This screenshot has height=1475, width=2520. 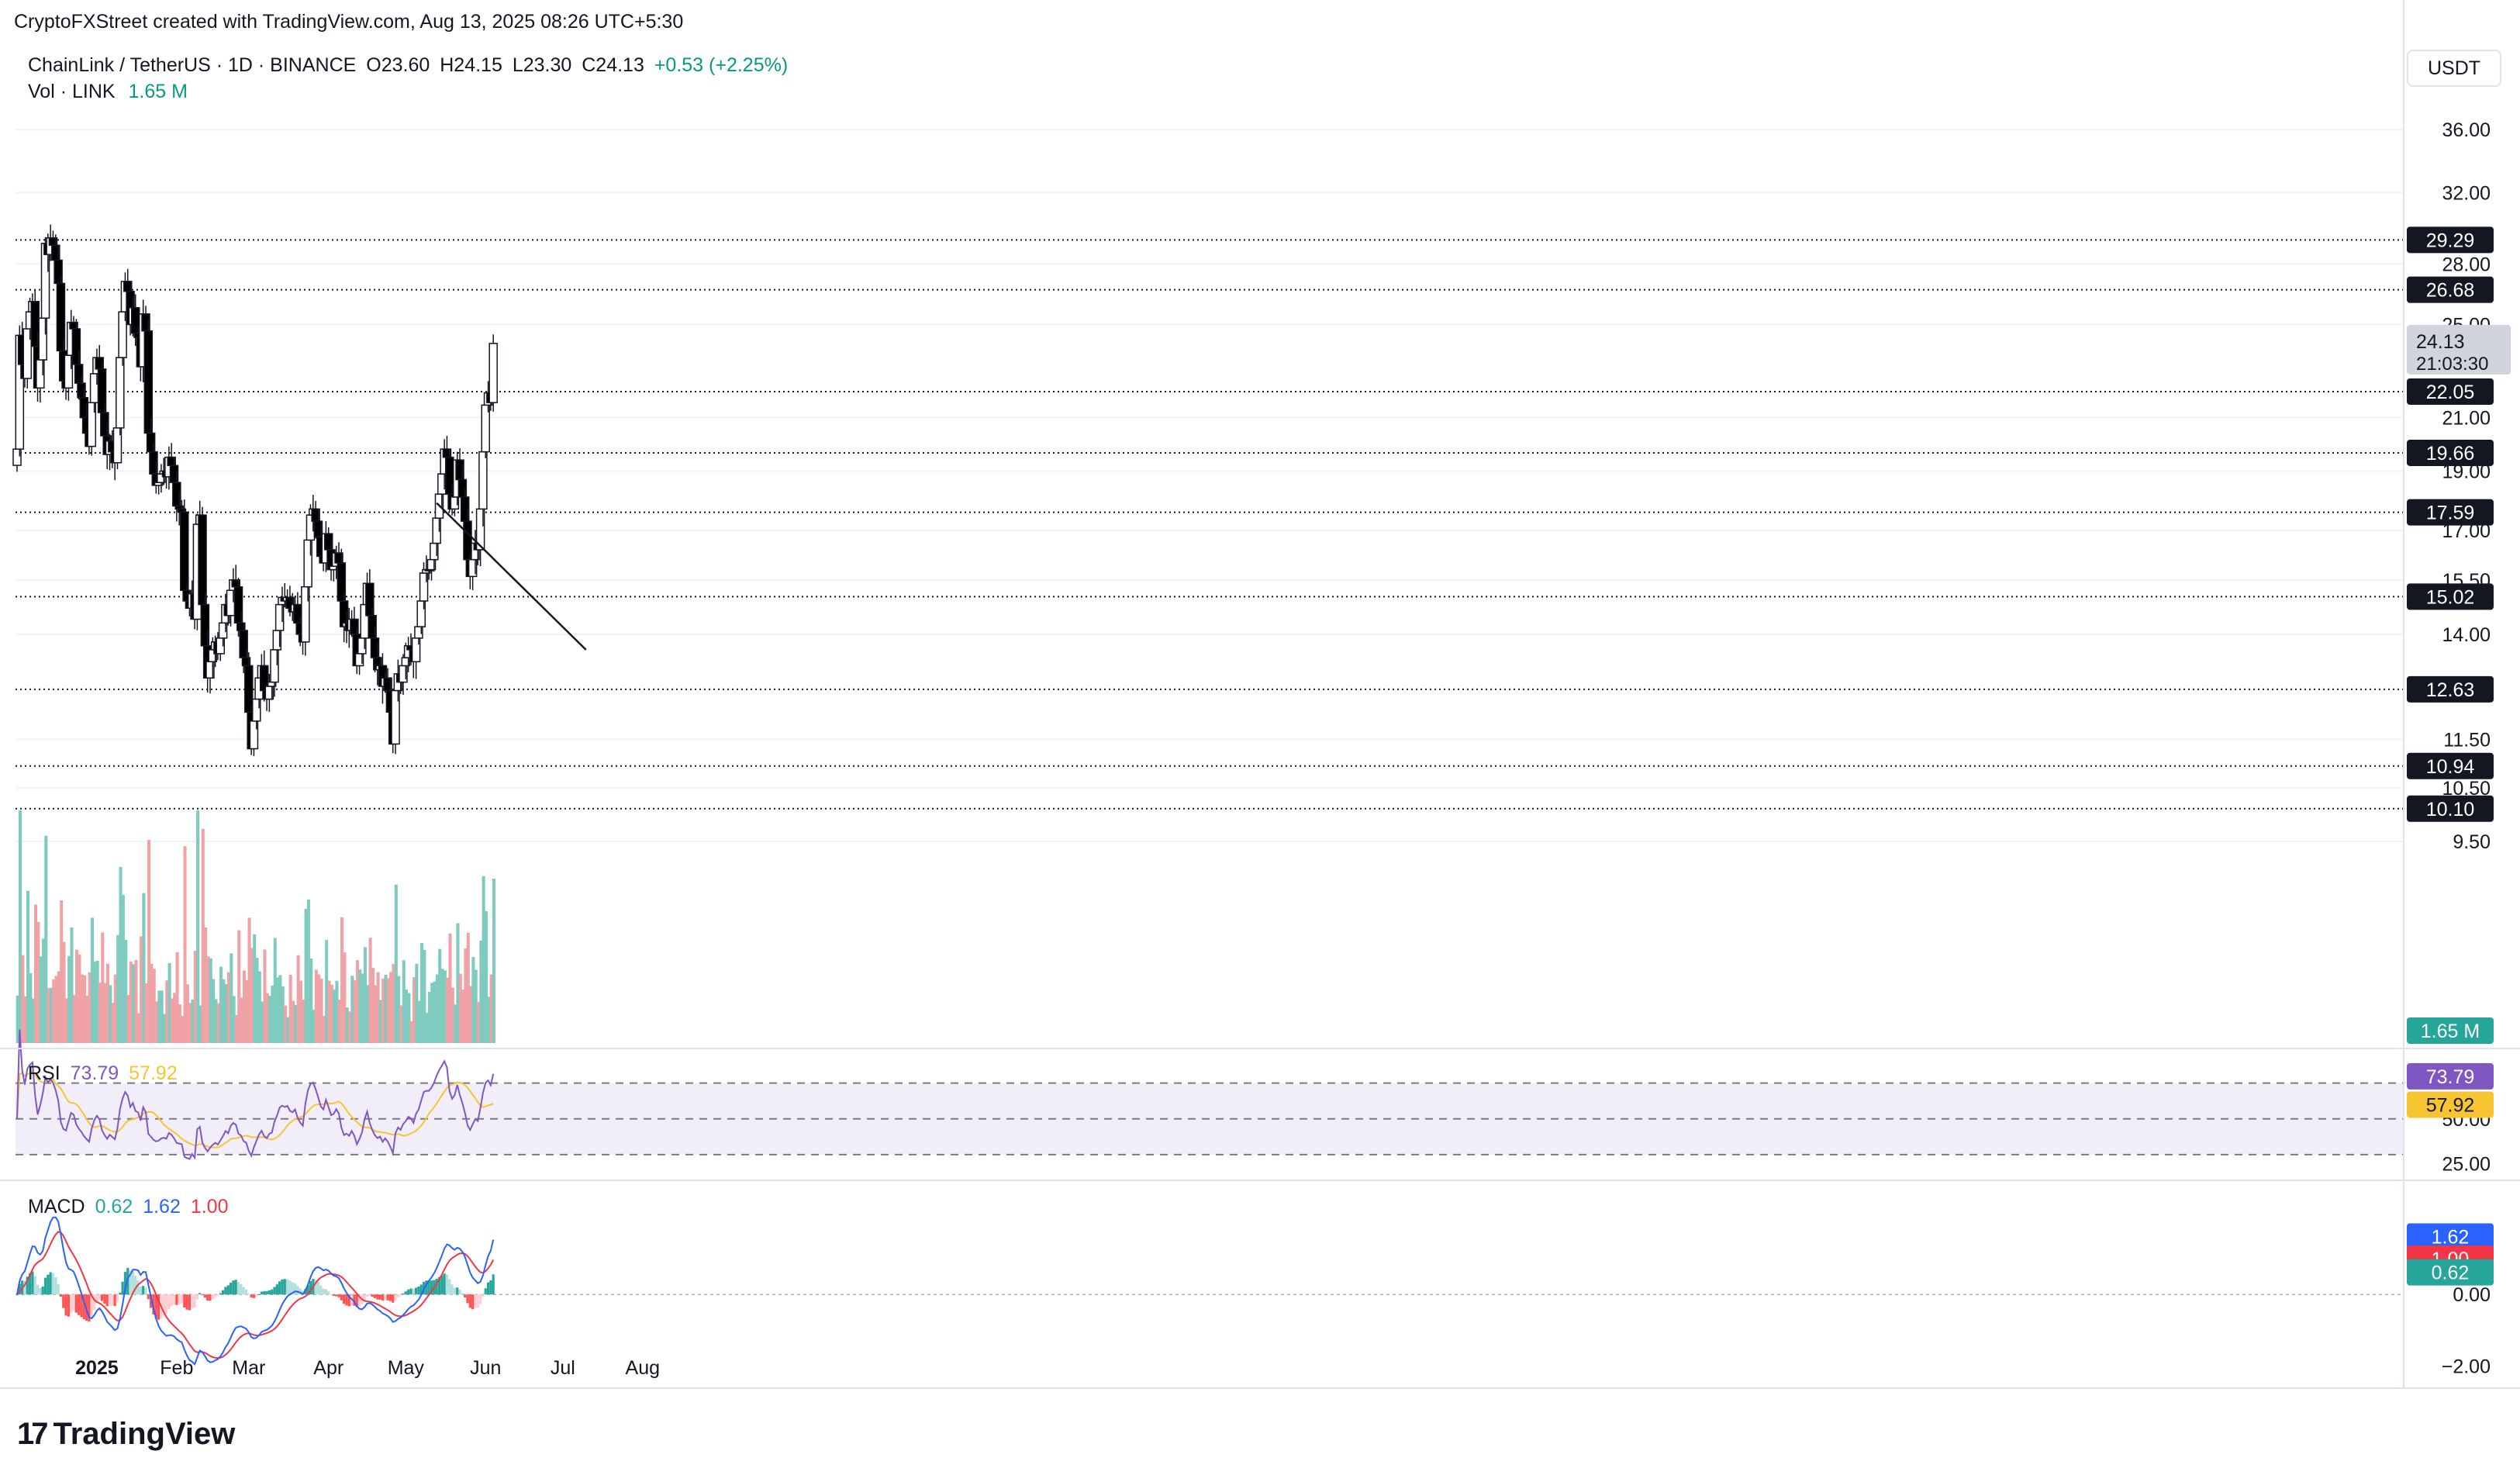 I want to click on time-tick-label: Jul, so click(x=563, y=1368).